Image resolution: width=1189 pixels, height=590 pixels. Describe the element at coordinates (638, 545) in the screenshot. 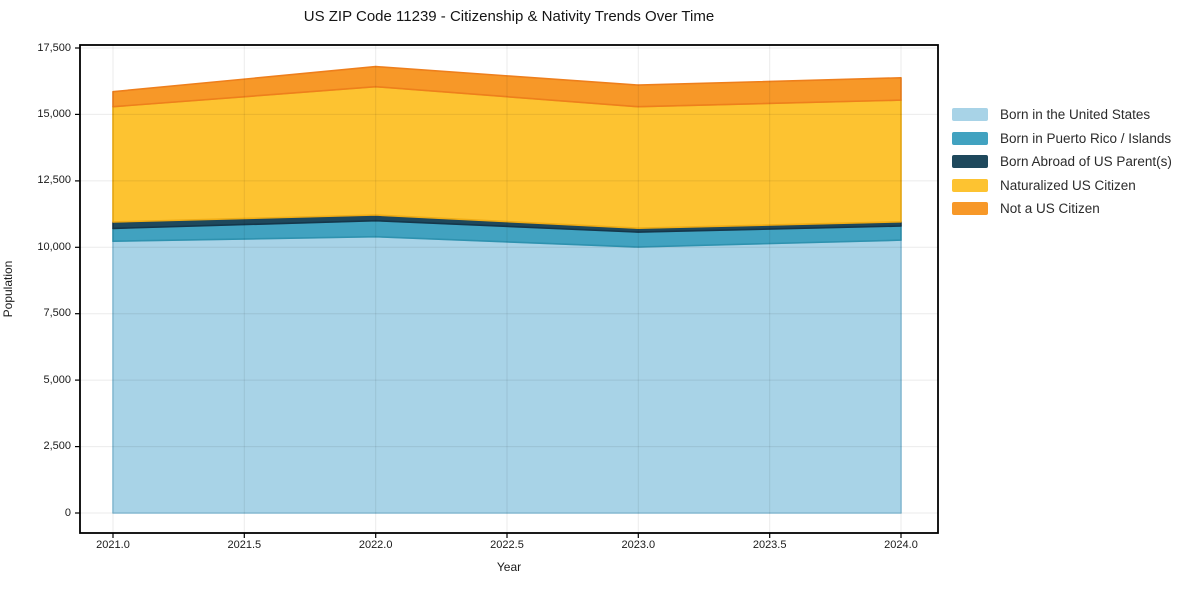

I see `x-tick-label: 2023.0` at that location.